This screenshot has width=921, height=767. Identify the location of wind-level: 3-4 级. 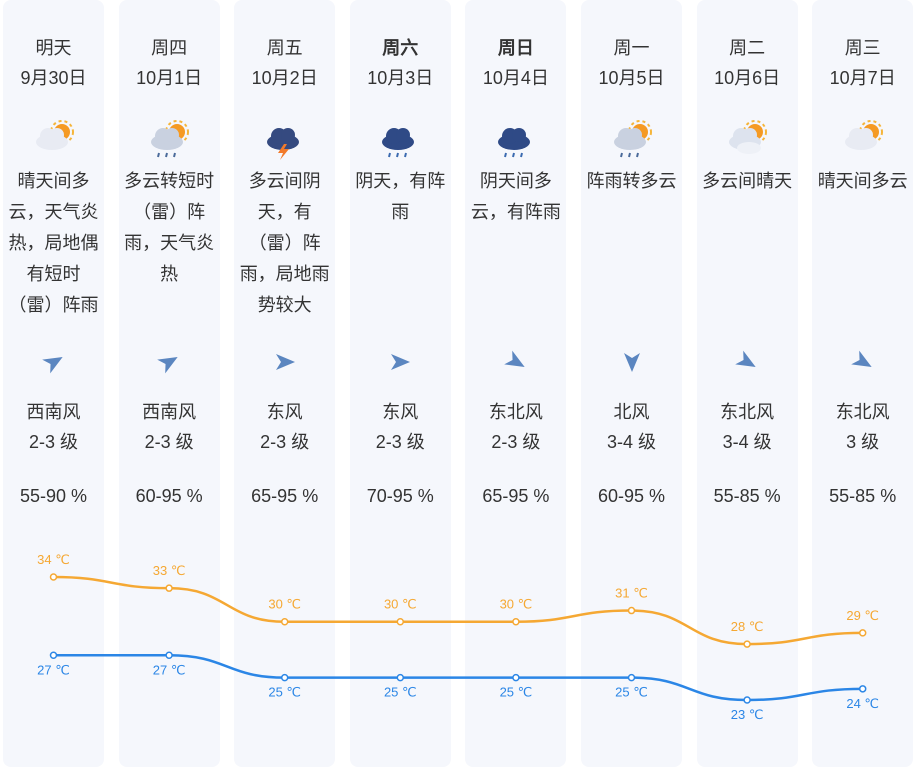
(631, 442).